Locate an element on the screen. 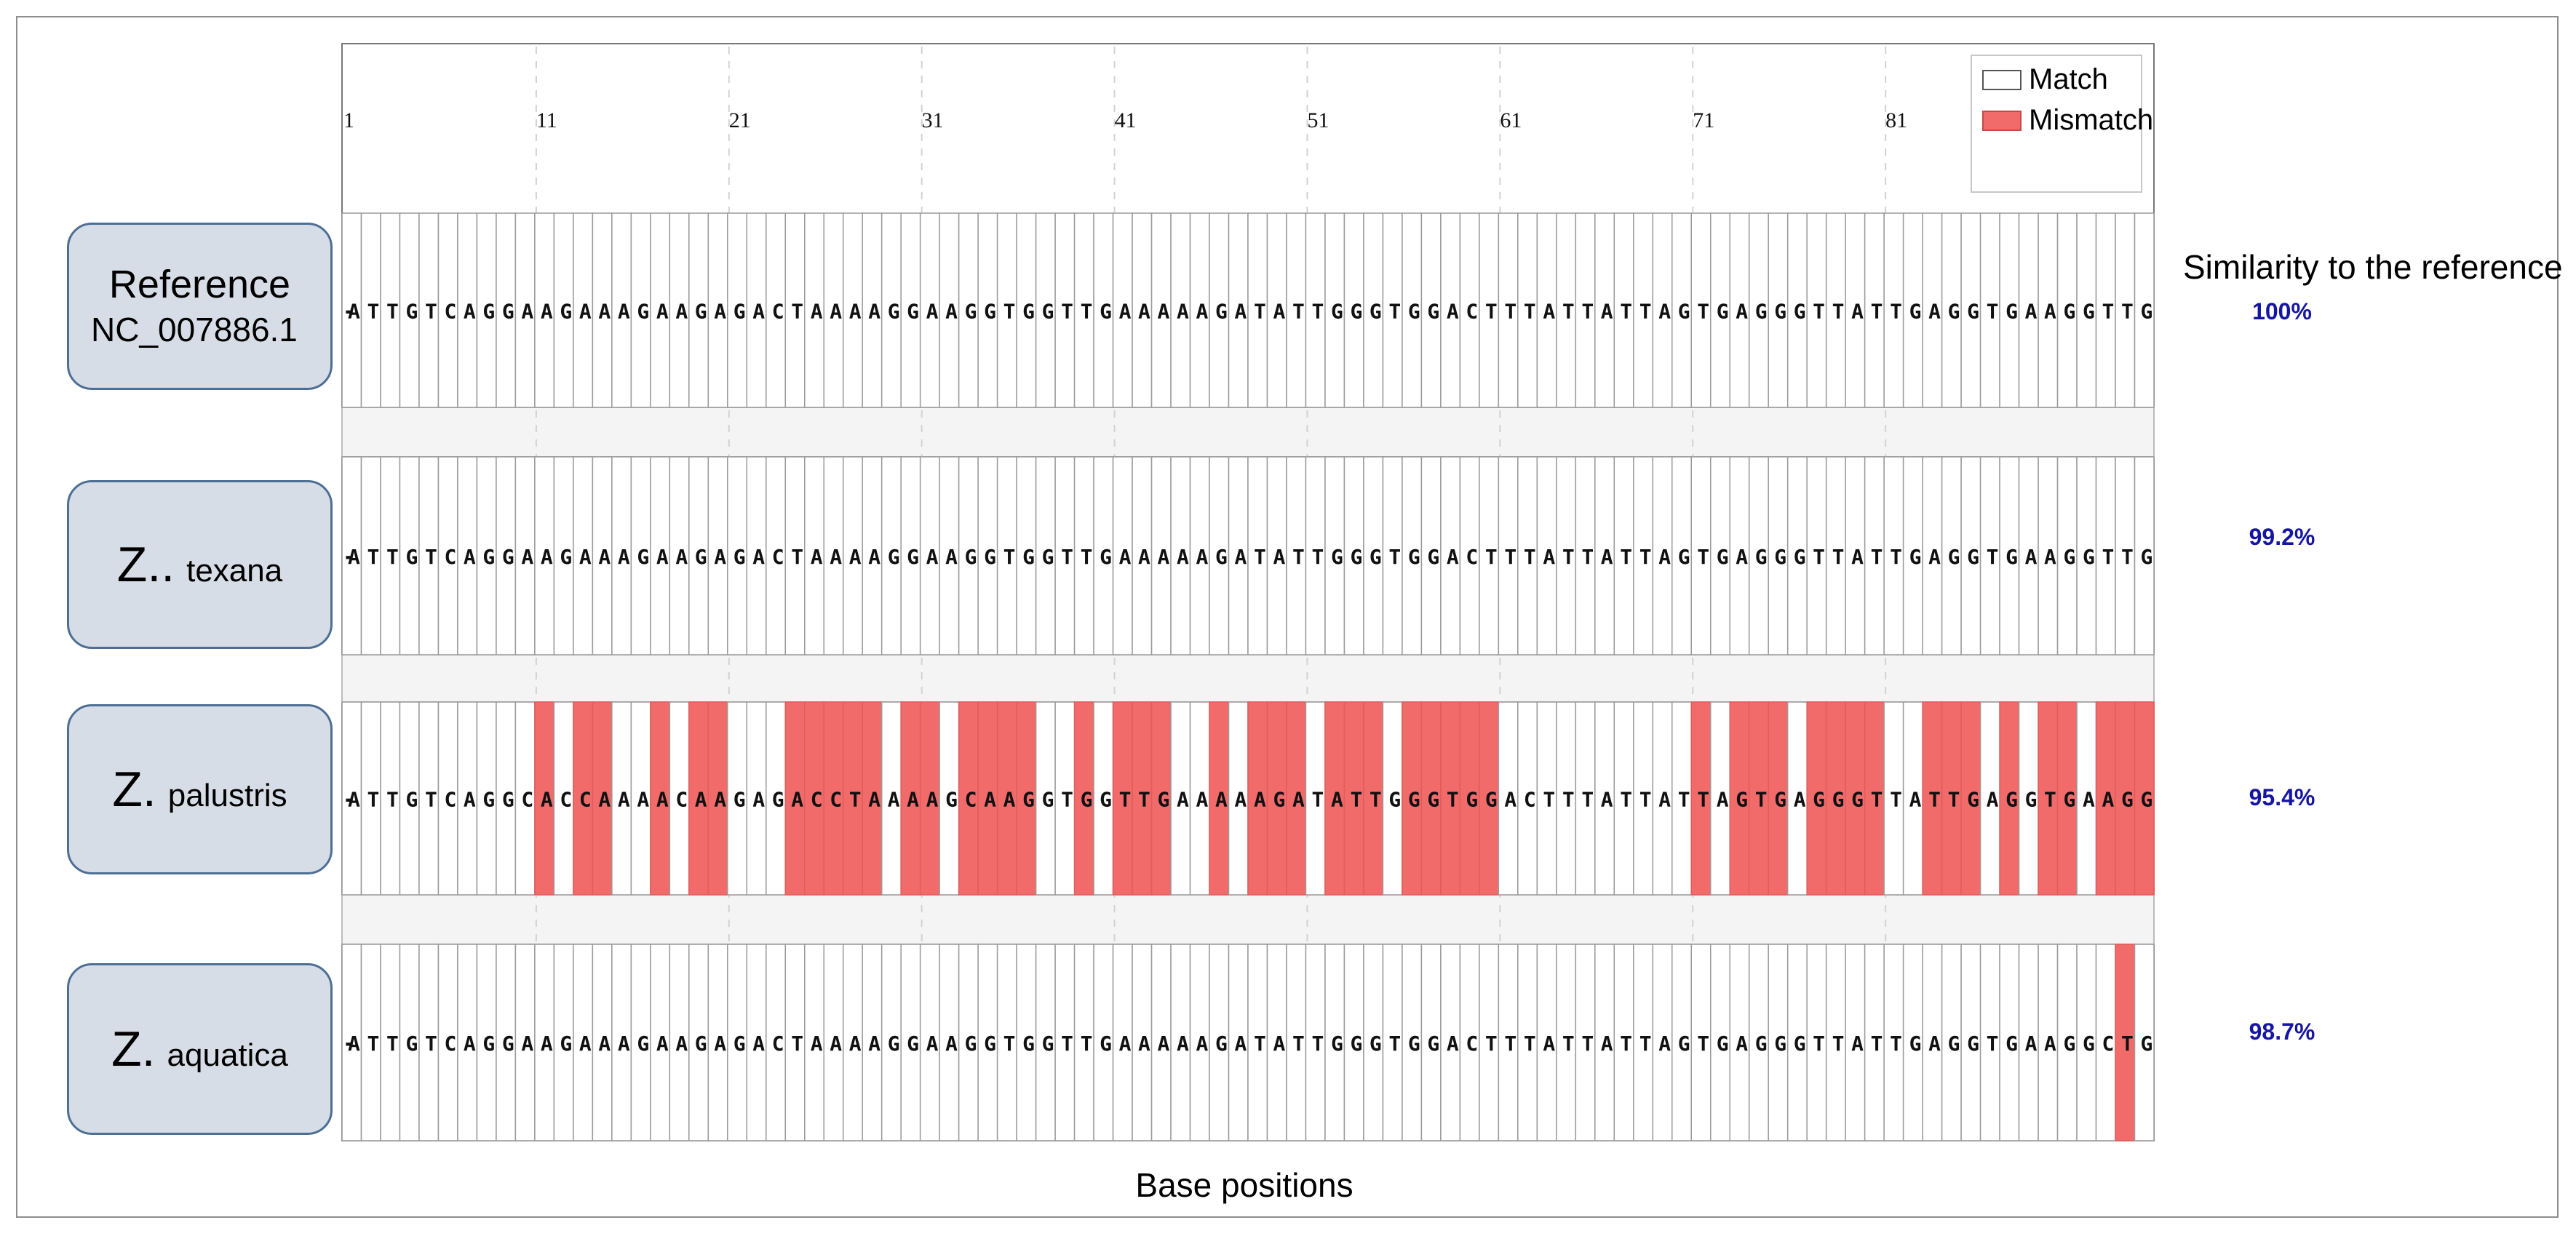 The image size is (2576, 1236). tick-label: 71 is located at coordinates (1703, 120).